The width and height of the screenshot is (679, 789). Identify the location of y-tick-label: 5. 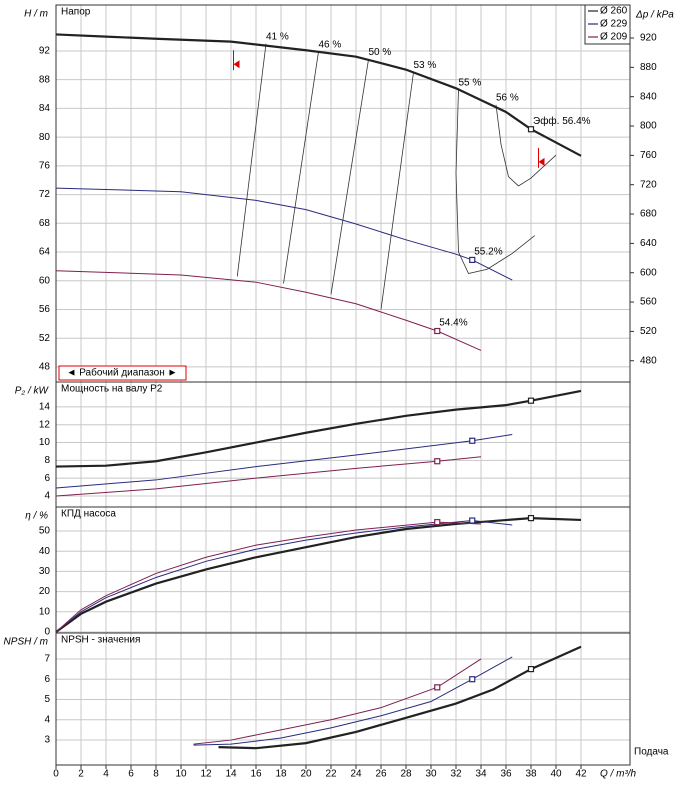
(47, 699).